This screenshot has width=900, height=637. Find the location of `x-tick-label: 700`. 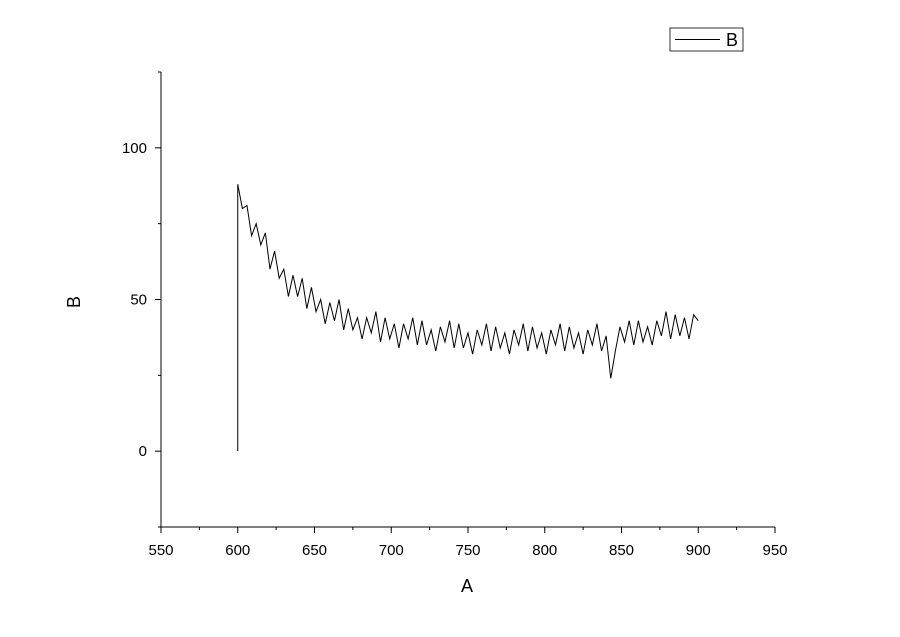

x-tick-label: 700 is located at coordinates (391, 550).